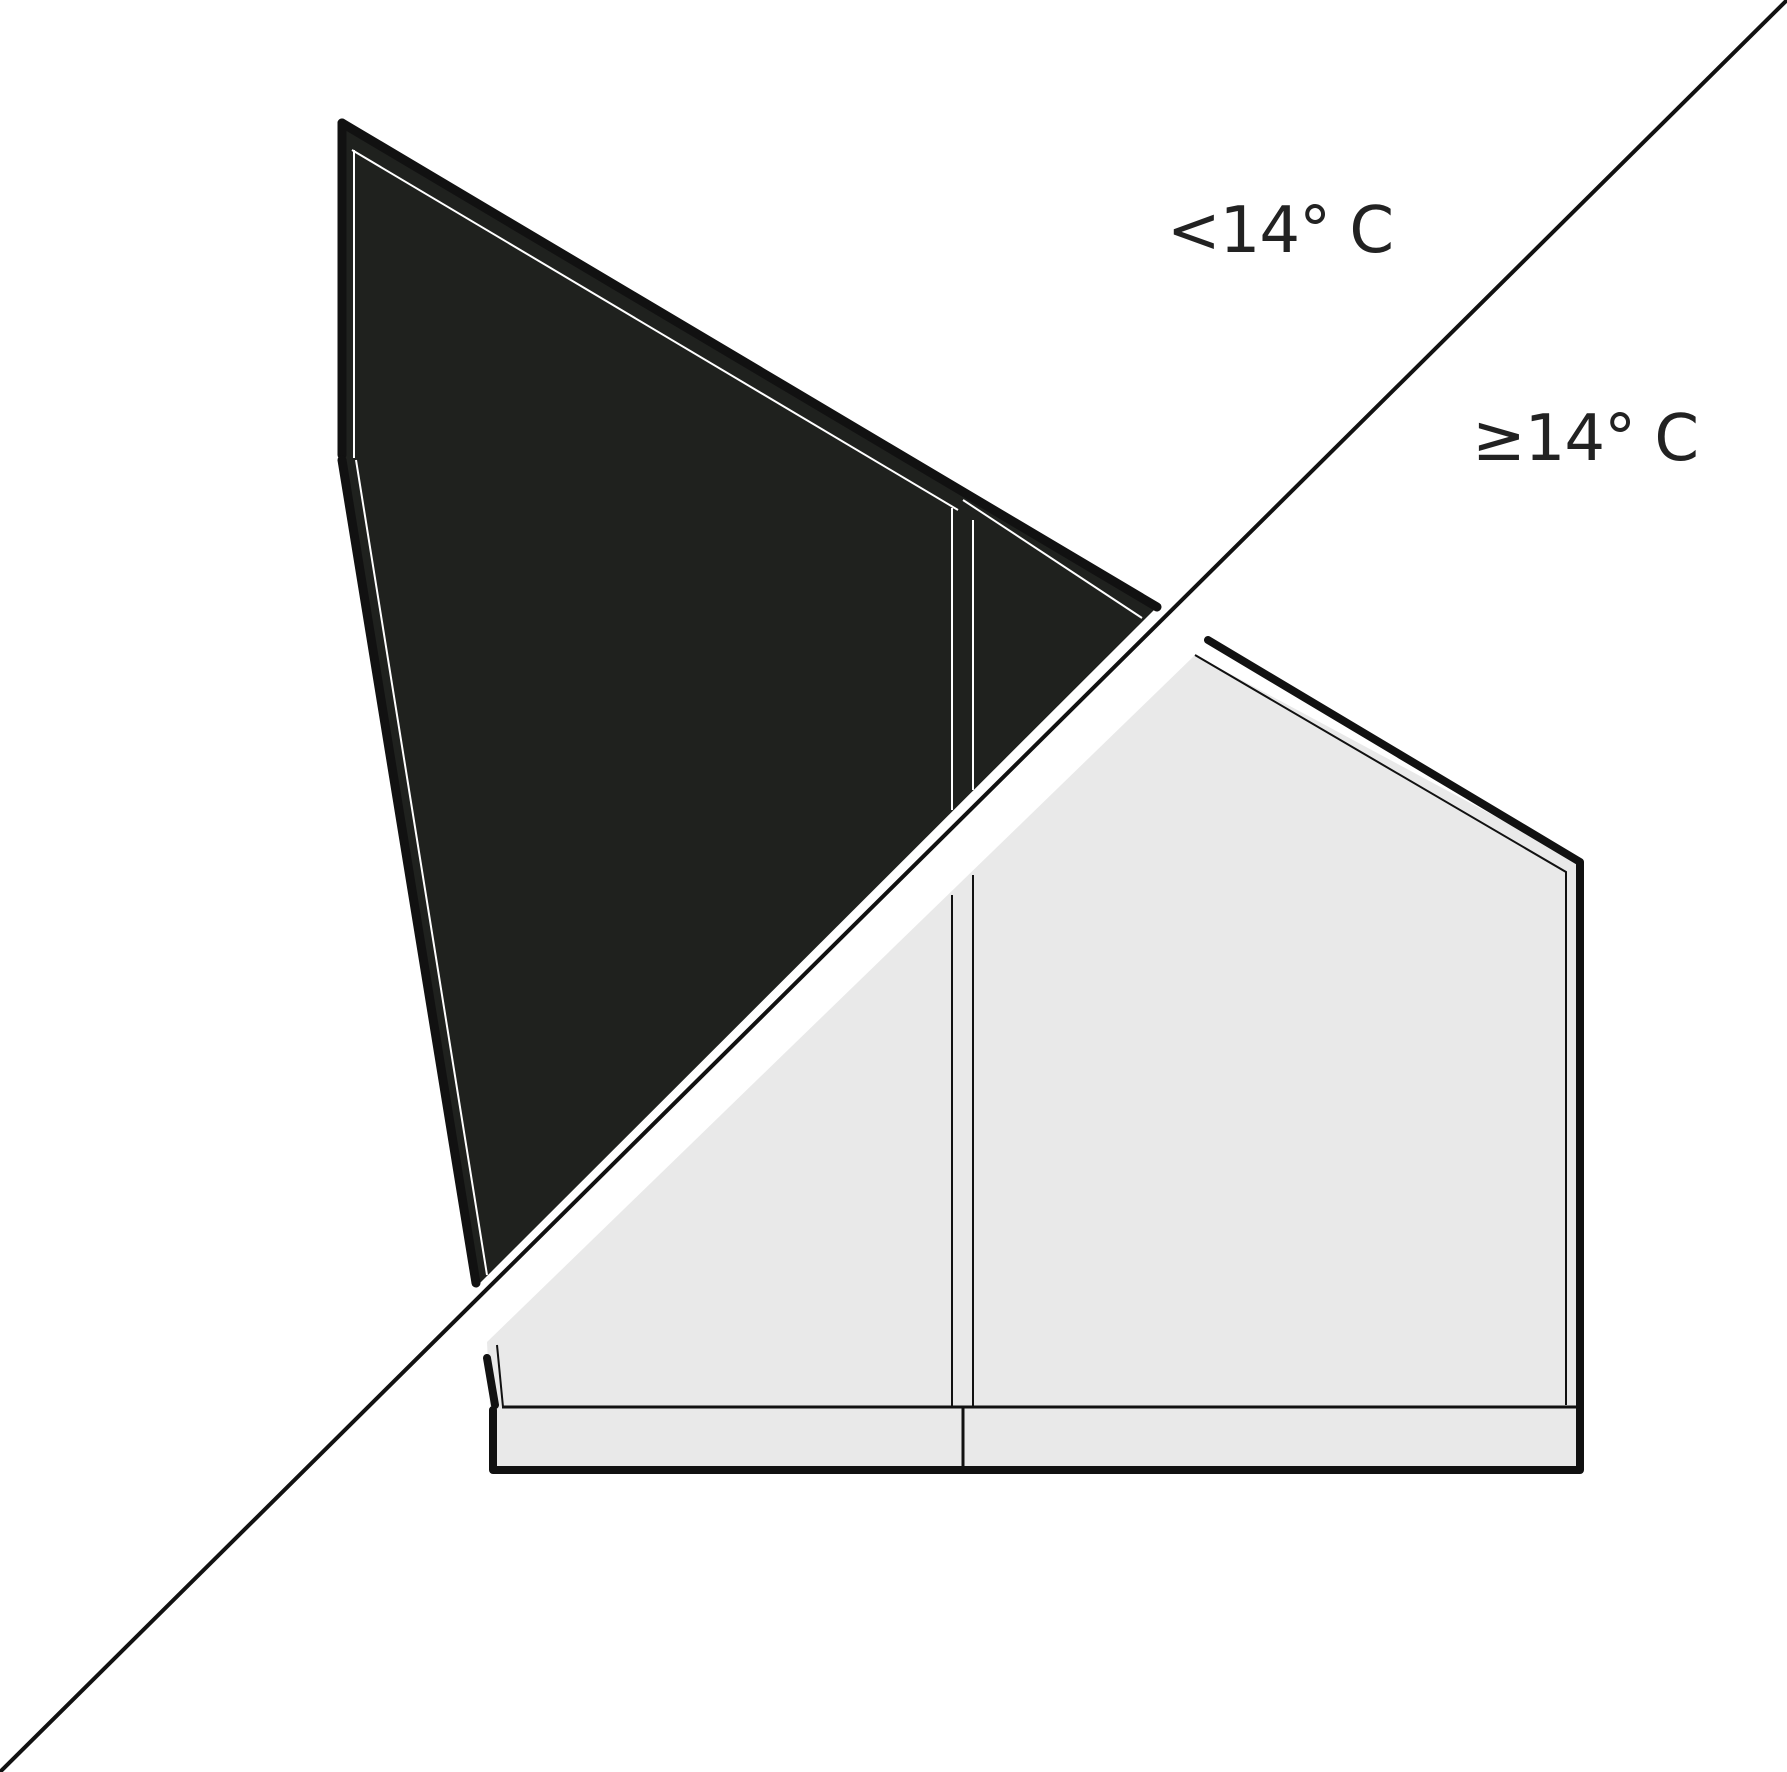 The image size is (1787, 1772). I want to click on warm-region-inner-left-line, so click(500, 1376).